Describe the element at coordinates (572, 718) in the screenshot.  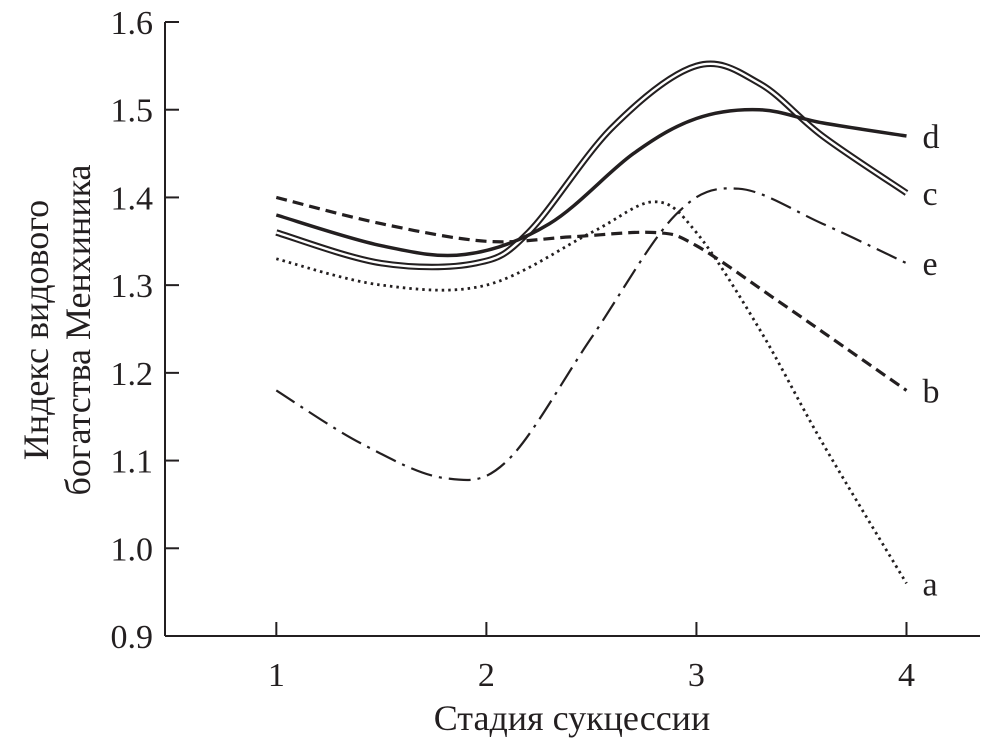
I see `x-axis-title: Стадия сукцессии` at that location.